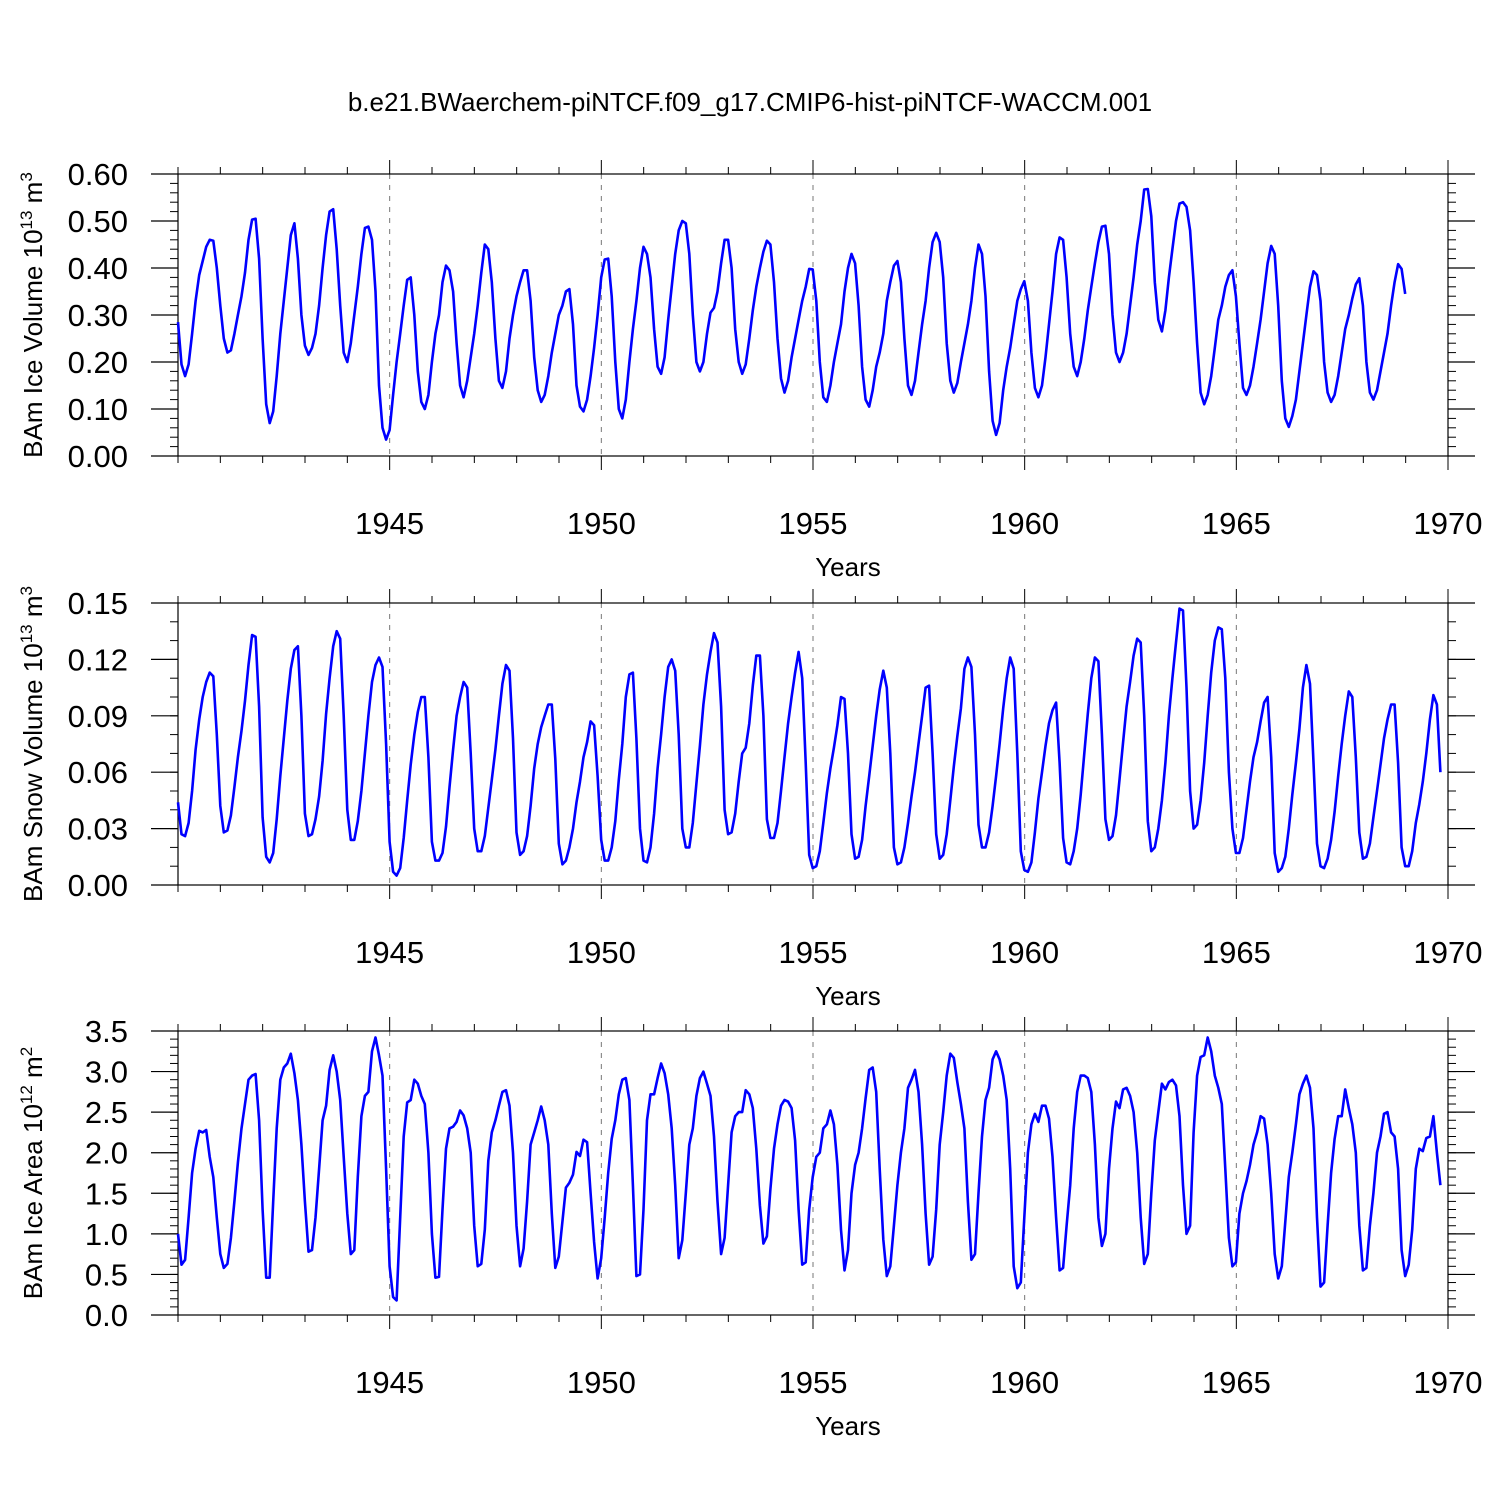 The width and height of the screenshot is (1500, 1500). I want to click on y-axis-title-part: BAm Ice Area 10, so click(33, 1201).